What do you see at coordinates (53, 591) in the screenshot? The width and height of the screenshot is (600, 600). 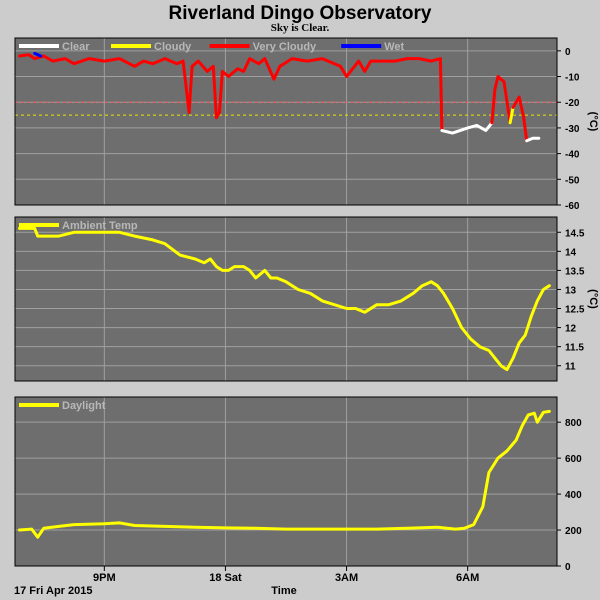 I see `date-label: 17 Fri Apr 2015` at bounding box center [53, 591].